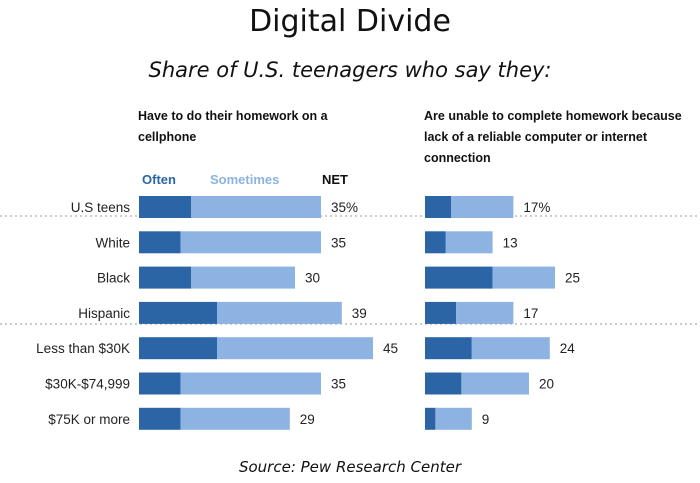 This screenshot has height=483, width=700. Describe the element at coordinates (312, 278) in the screenshot. I see `net-value-label: 30` at that location.